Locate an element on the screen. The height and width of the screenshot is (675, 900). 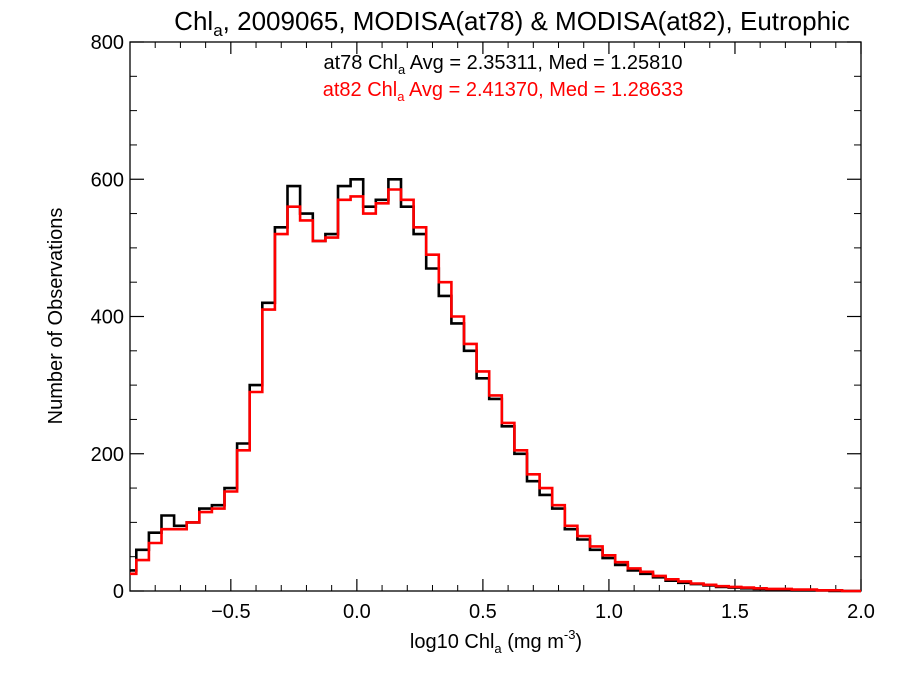
x-tick-label: −0.5 is located at coordinates (230, 612).